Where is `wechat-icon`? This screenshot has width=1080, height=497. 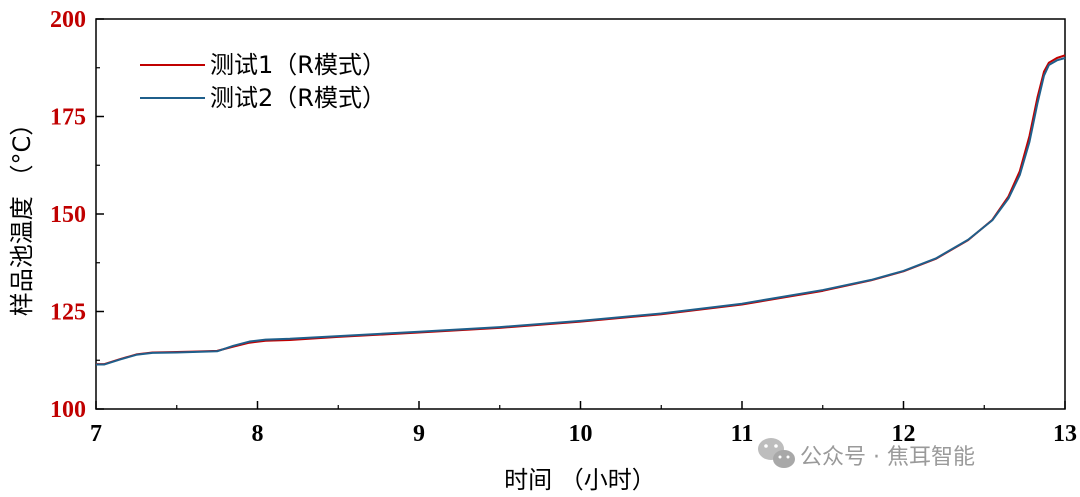 wechat-icon is located at coordinates (776, 453).